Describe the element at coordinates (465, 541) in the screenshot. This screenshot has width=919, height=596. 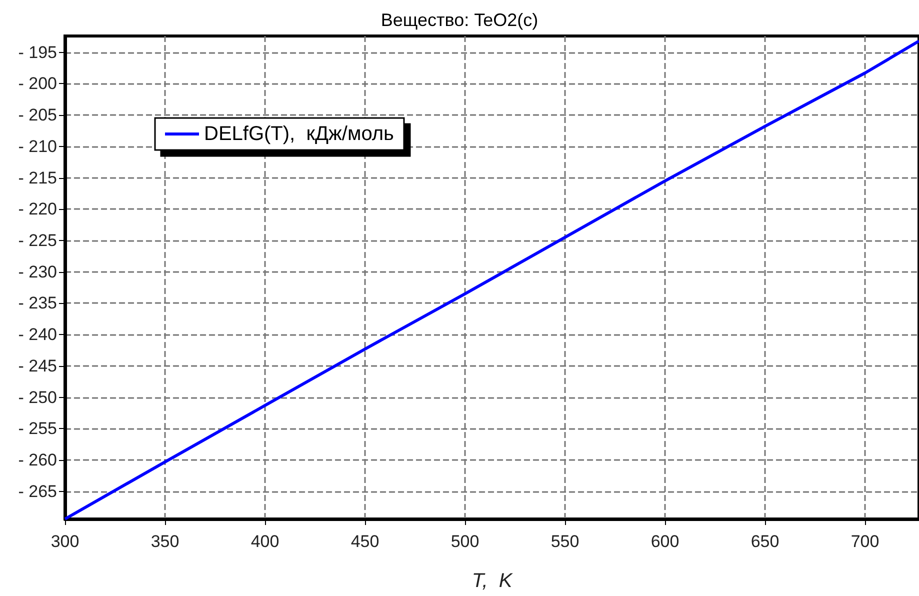
I see `x-tick-label: 500` at that location.